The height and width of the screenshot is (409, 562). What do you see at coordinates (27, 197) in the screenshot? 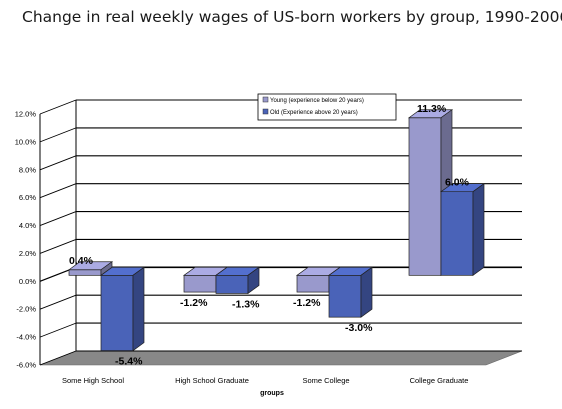
I see `y-tick-label: 6.0%` at bounding box center [27, 197].